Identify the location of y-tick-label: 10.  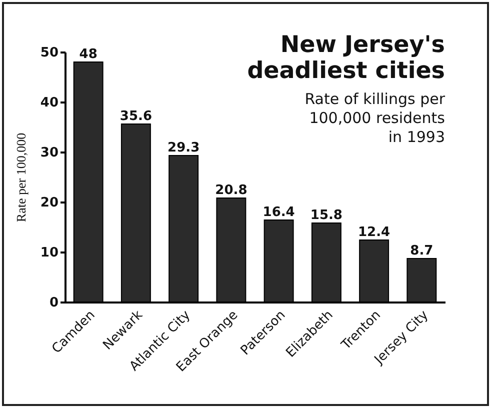
(49, 253).